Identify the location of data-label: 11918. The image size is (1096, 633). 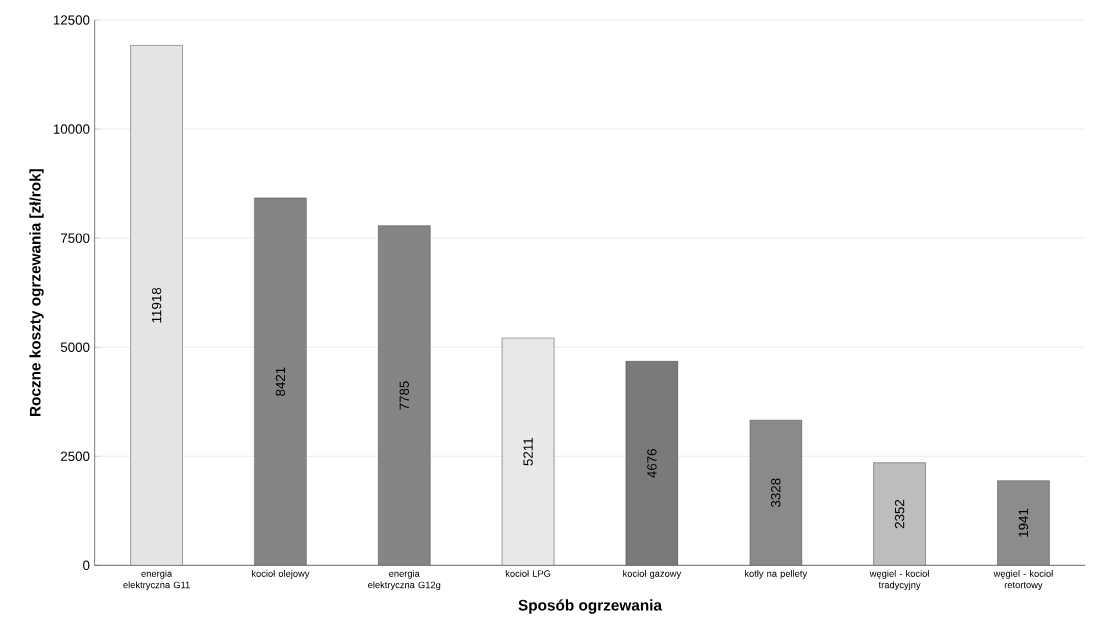
(156, 305).